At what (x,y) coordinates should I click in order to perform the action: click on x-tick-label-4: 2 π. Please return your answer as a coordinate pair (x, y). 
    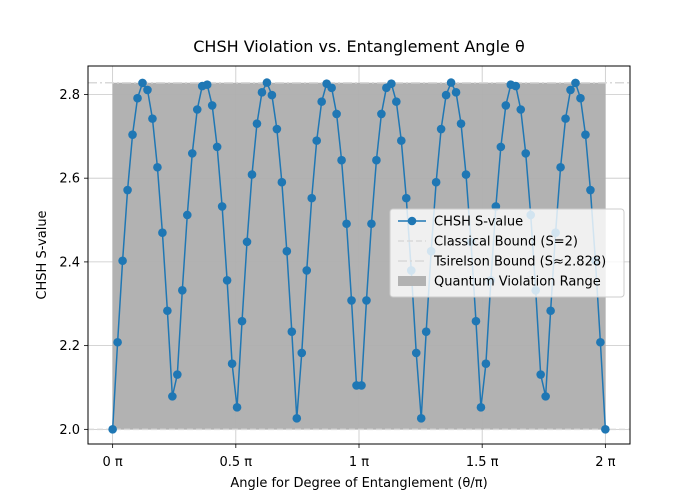
    Looking at the image, I should click on (605, 462).